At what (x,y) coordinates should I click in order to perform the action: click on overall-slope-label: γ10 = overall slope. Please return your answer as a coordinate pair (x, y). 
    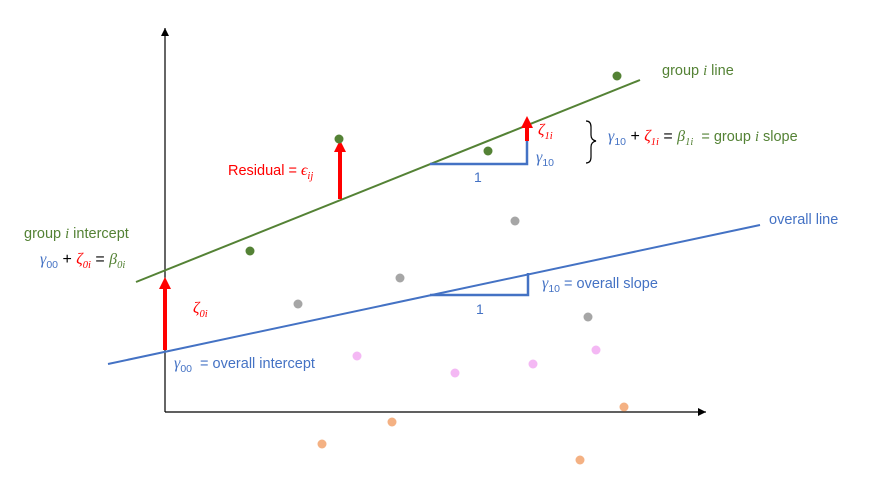
    Looking at the image, I should click on (600, 285).